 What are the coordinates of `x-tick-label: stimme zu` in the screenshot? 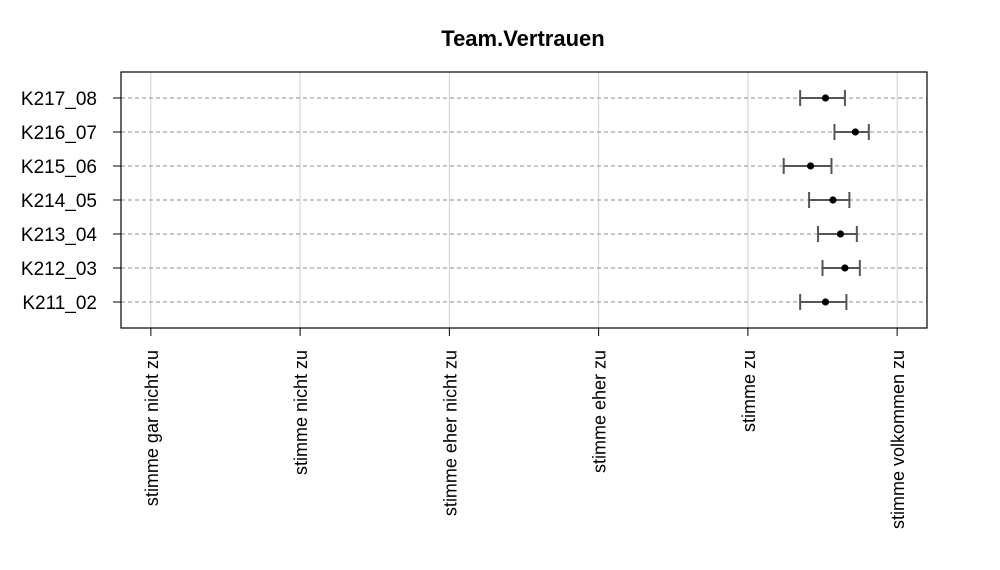 It's located at (749, 391).